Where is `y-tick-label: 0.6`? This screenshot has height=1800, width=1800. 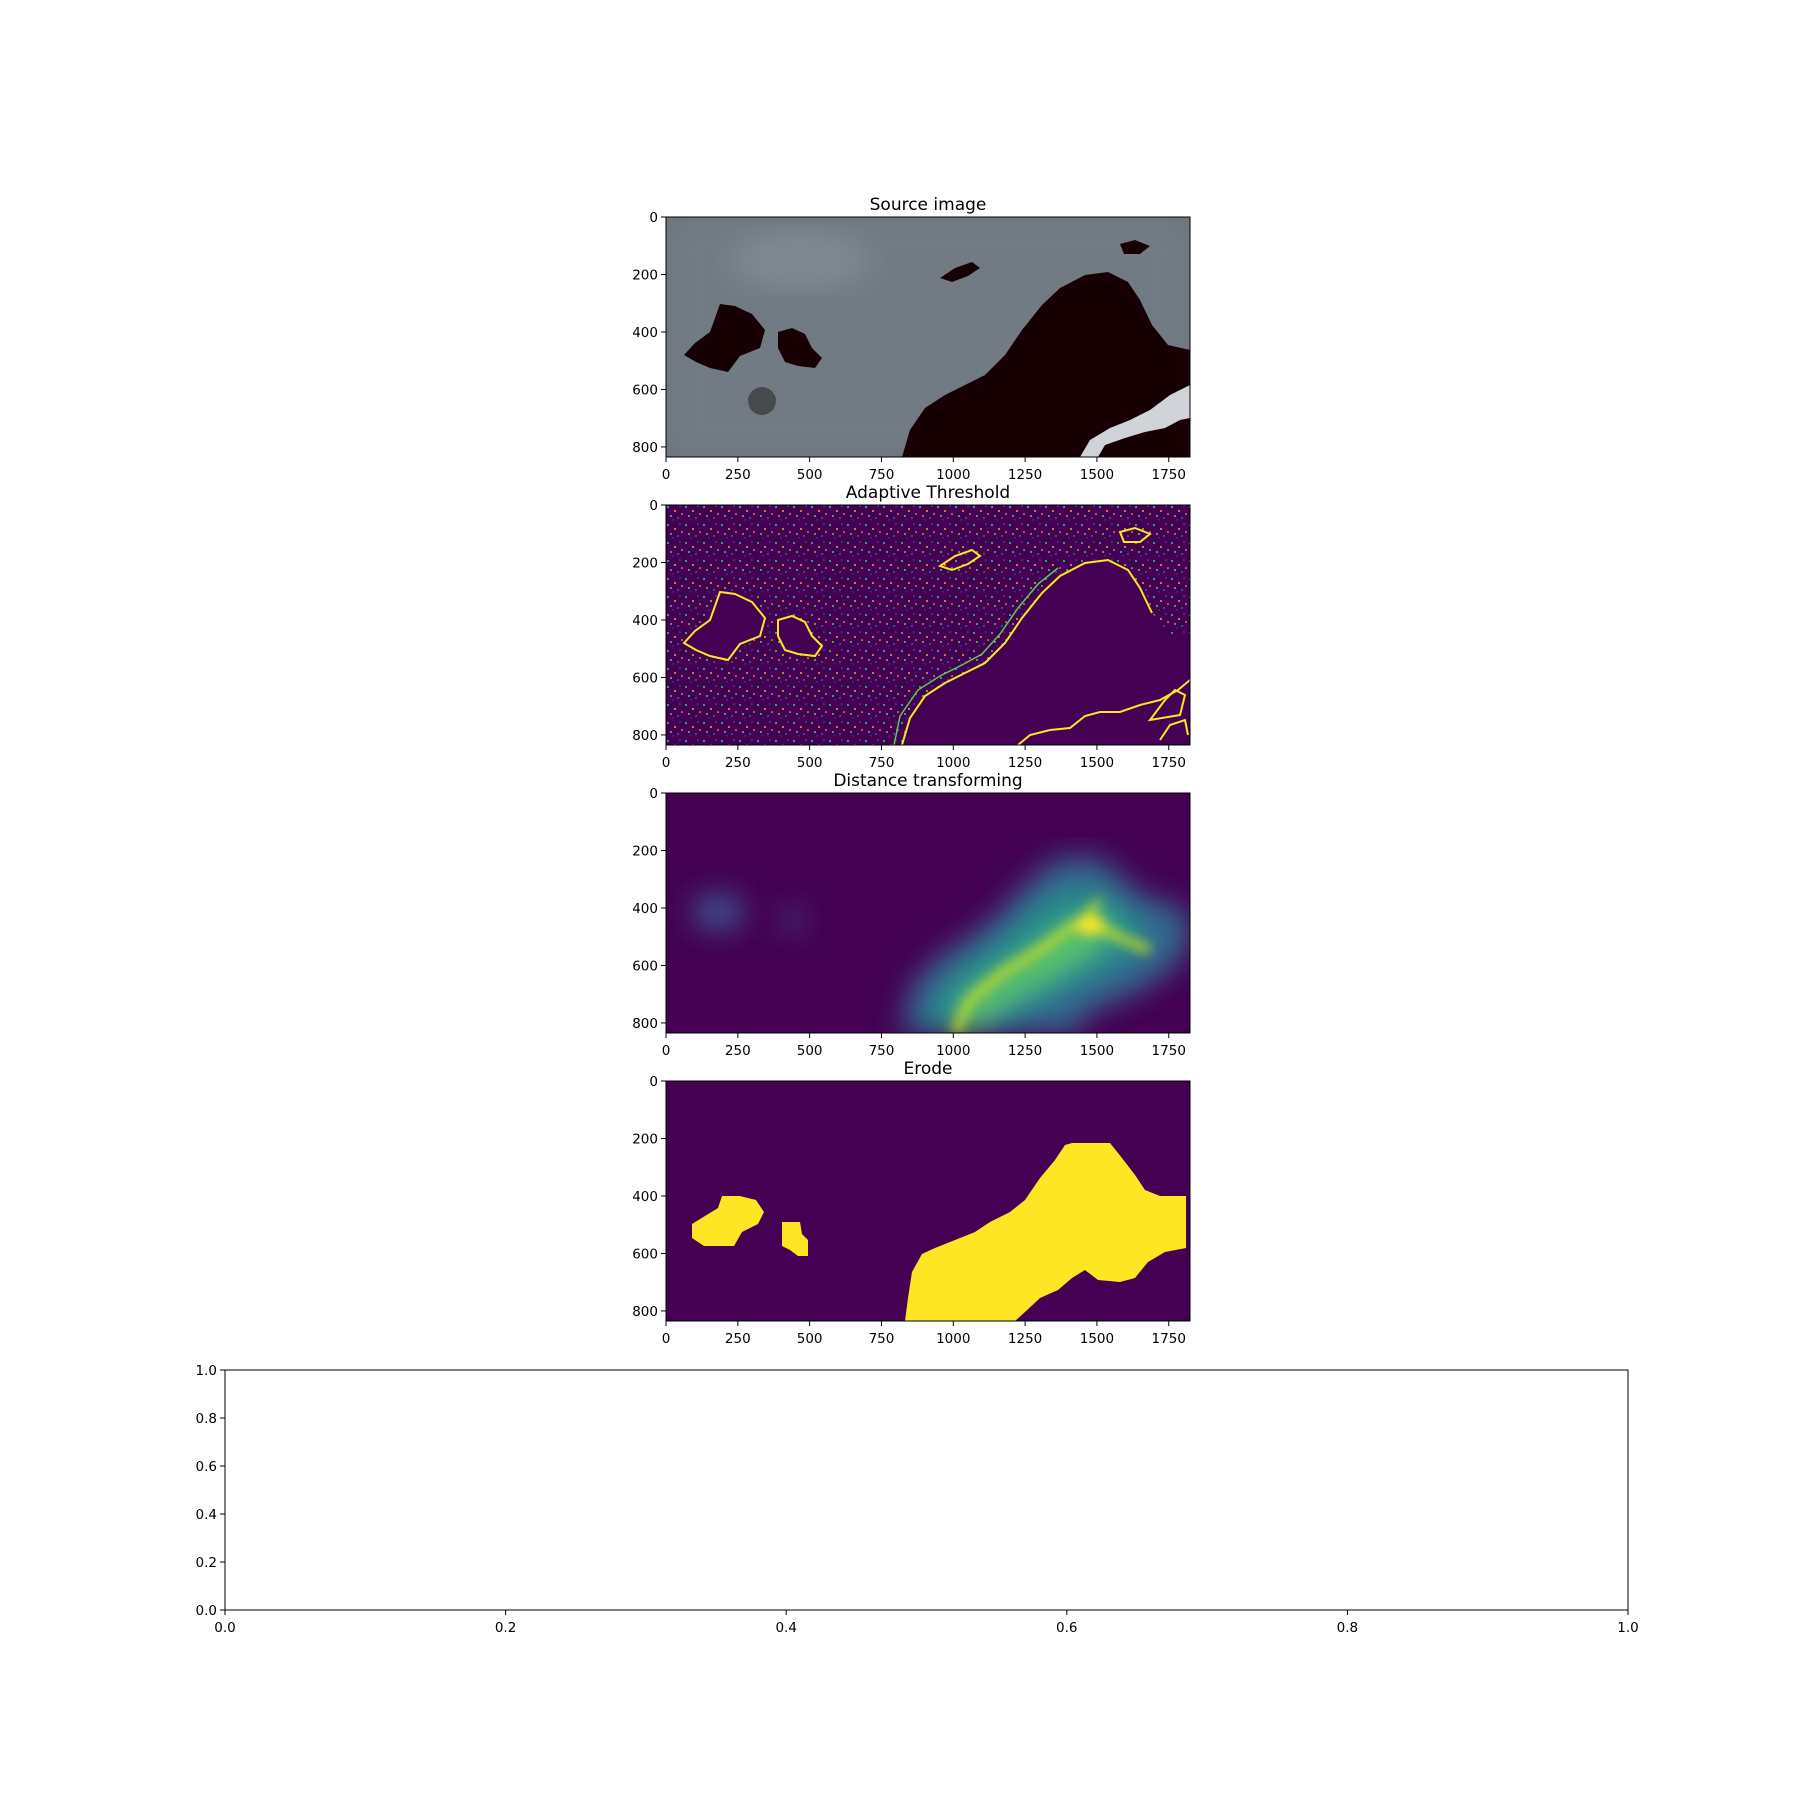 y-tick-label: 0.6 is located at coordinates (206, 1467).